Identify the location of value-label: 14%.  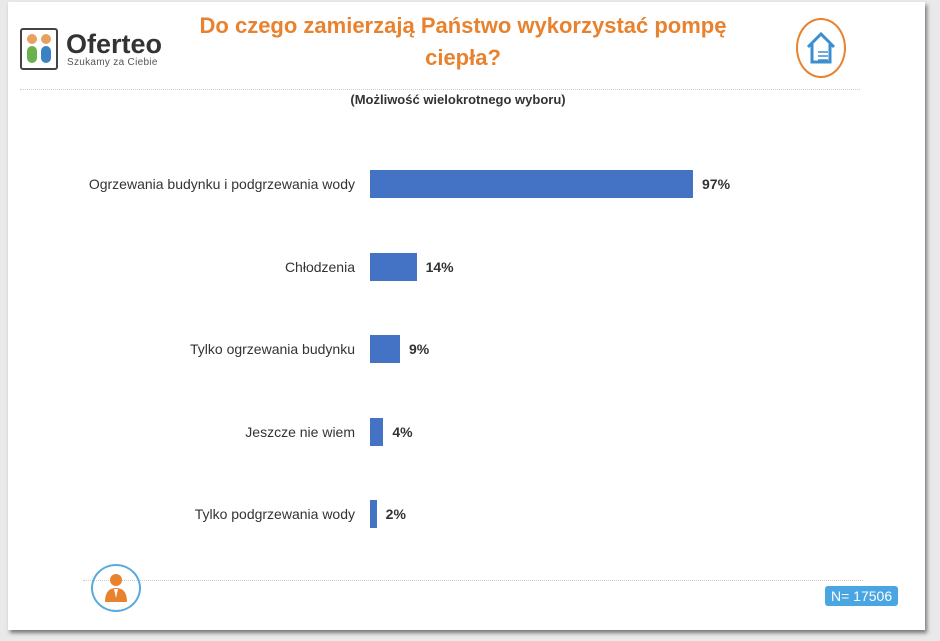
(439, 266).